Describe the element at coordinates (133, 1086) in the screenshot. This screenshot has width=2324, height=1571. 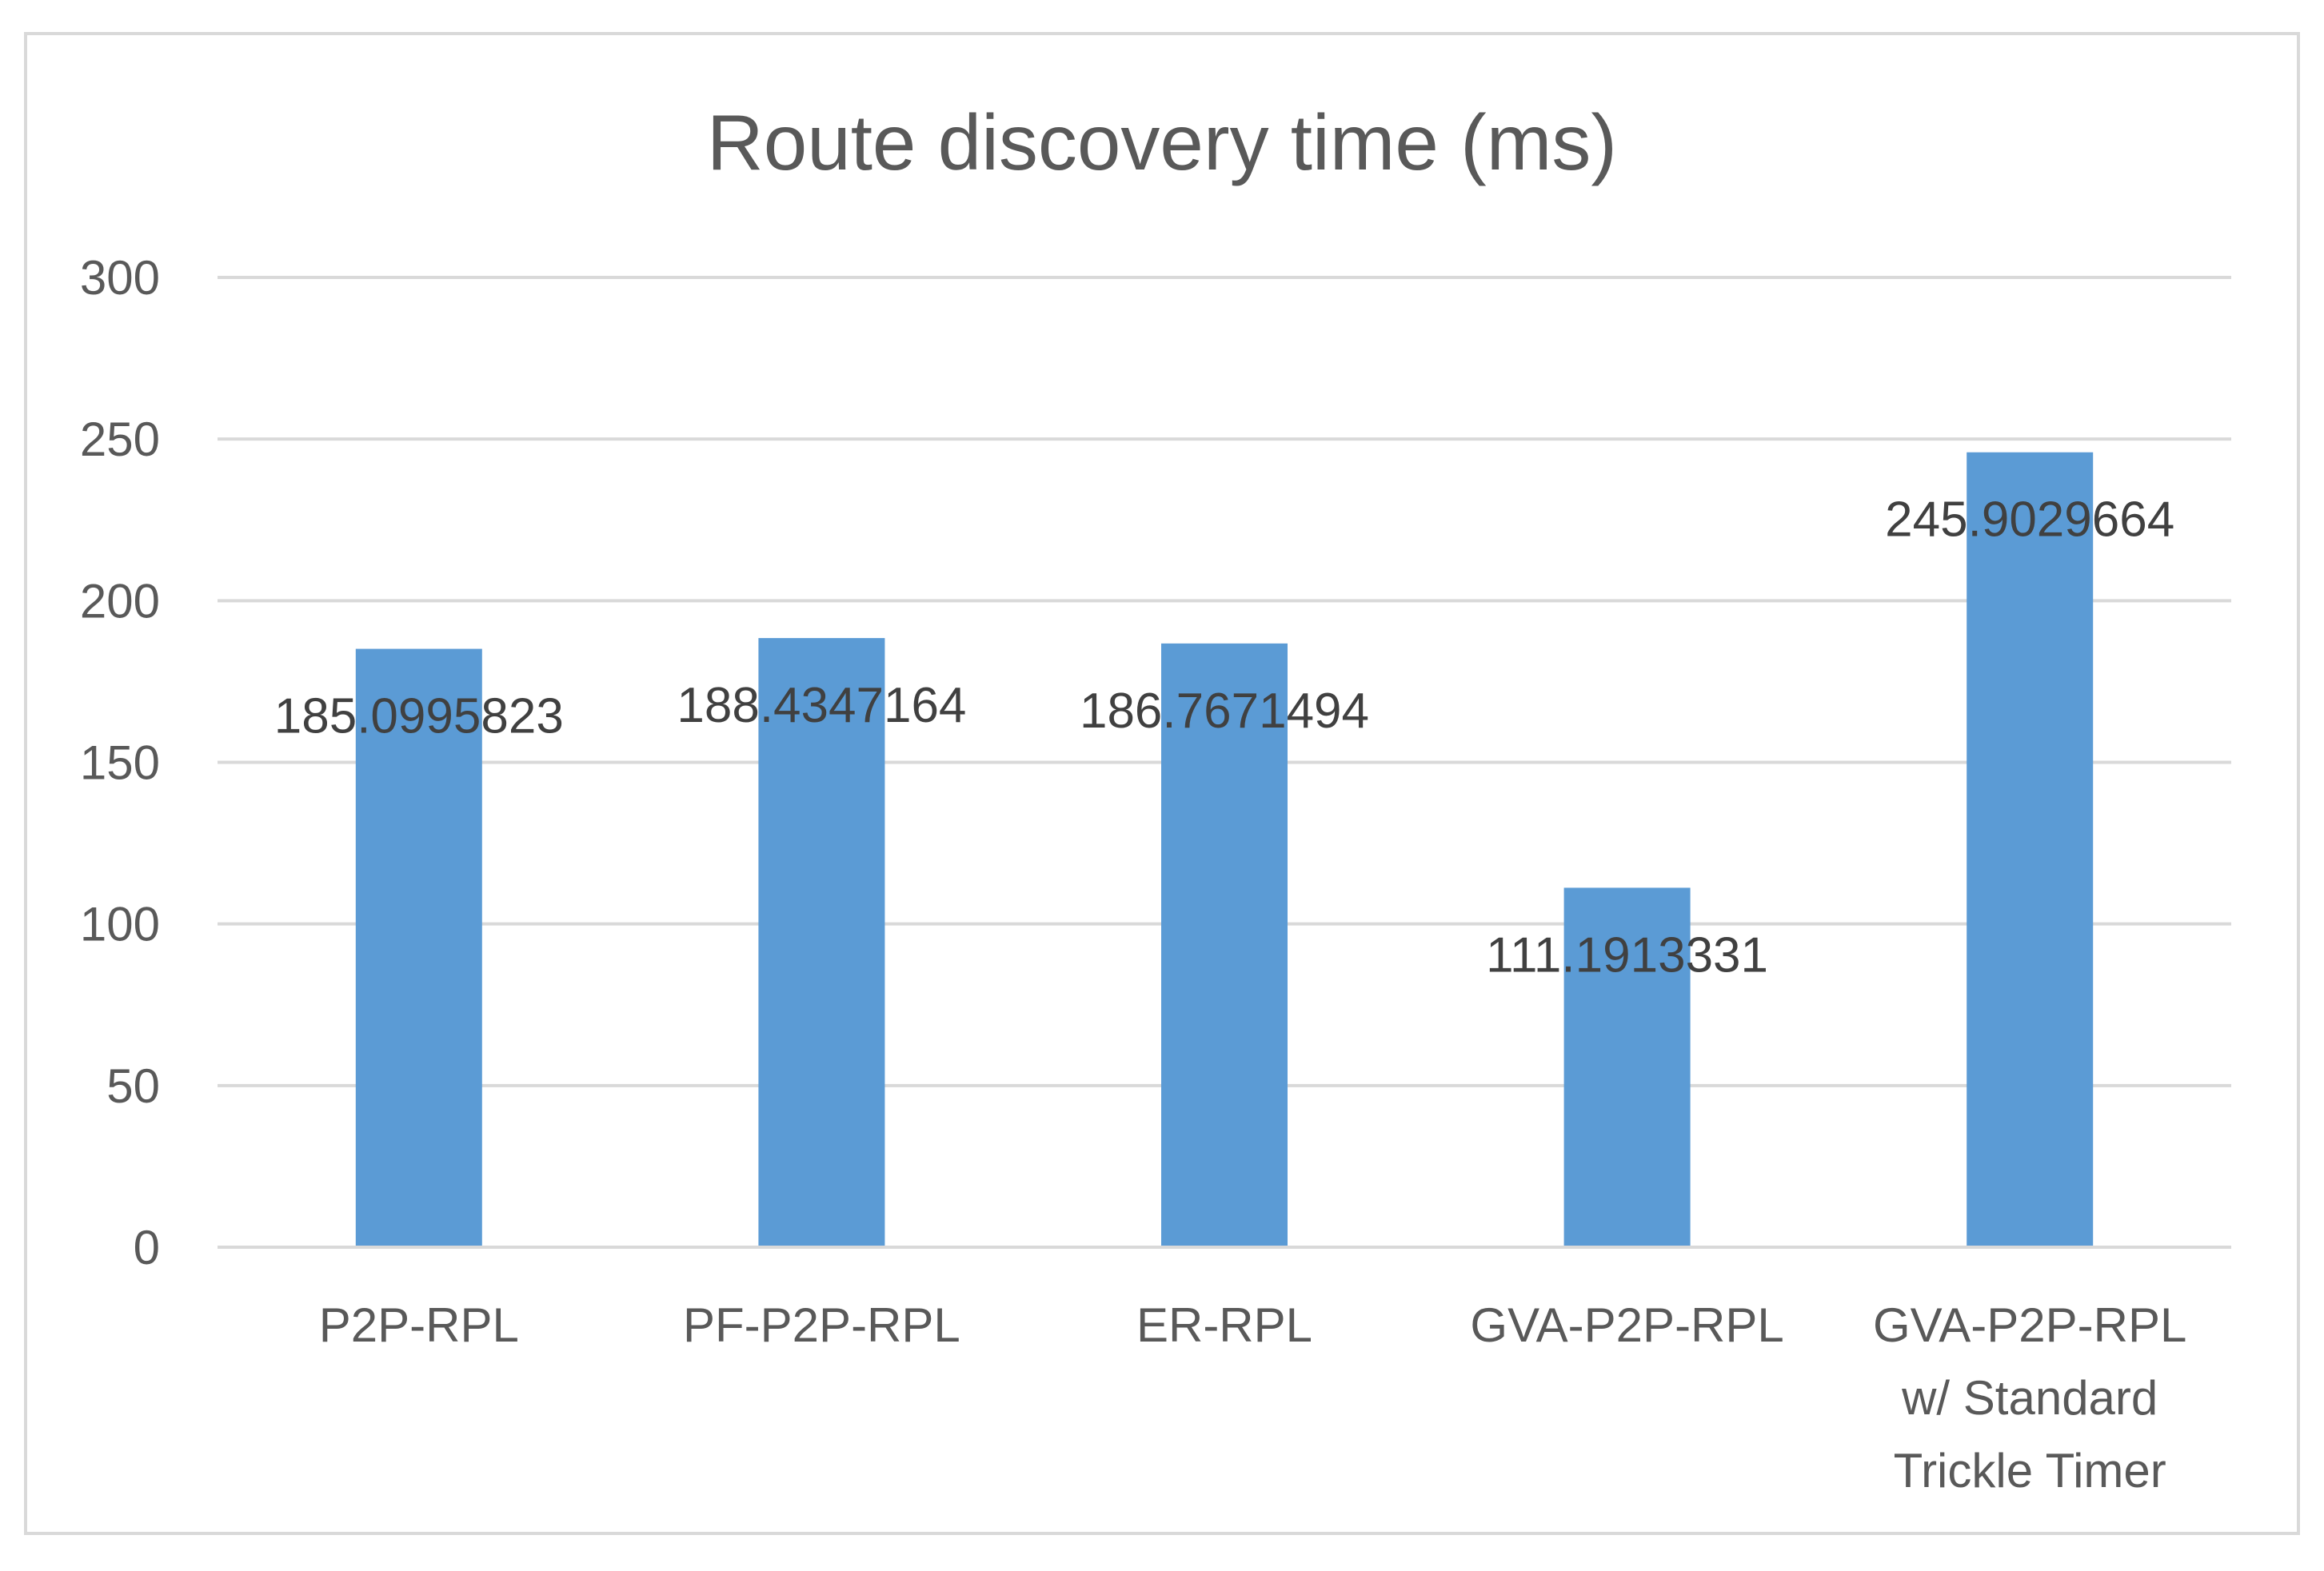
I see `y-tick-label: 50` at that location.